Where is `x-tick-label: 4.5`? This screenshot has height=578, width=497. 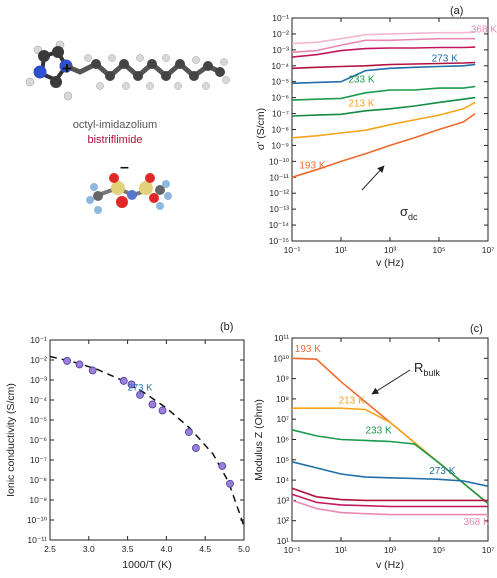
x-tick-label: 4.5 is located at coordinates (205, 549).